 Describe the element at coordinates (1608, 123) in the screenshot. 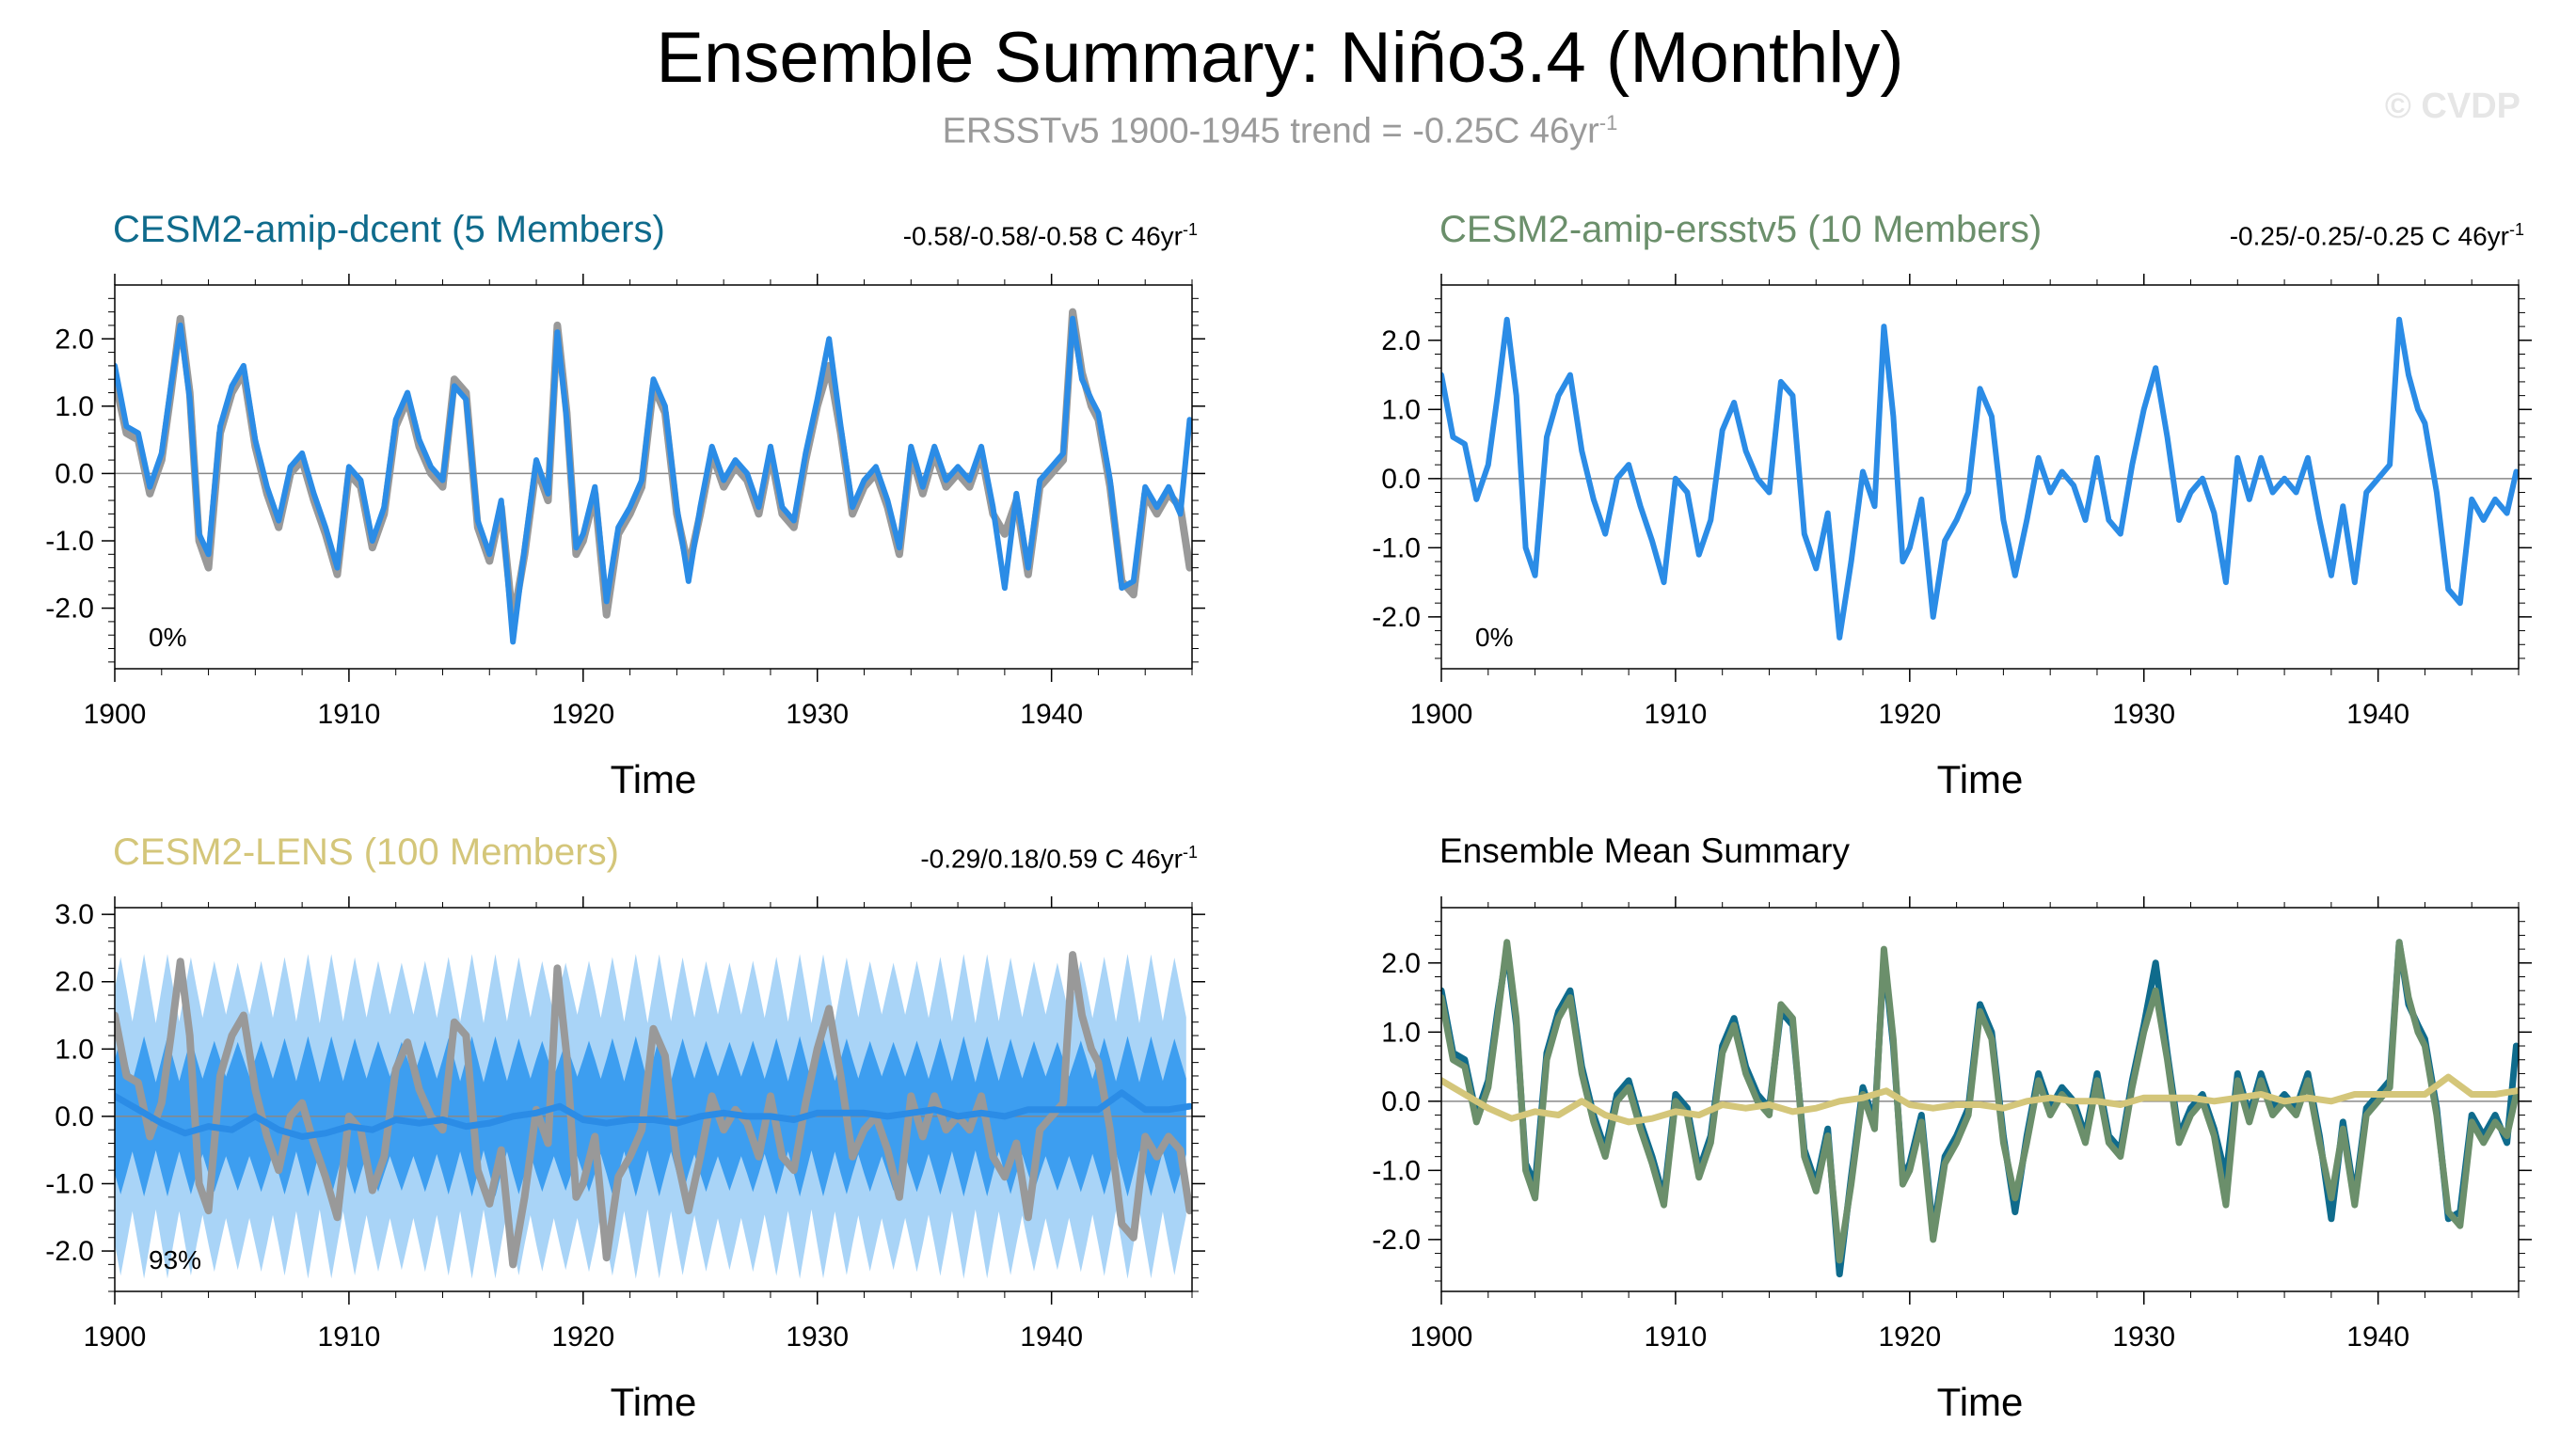

I see `subtitle-superscript: -1` at that location.